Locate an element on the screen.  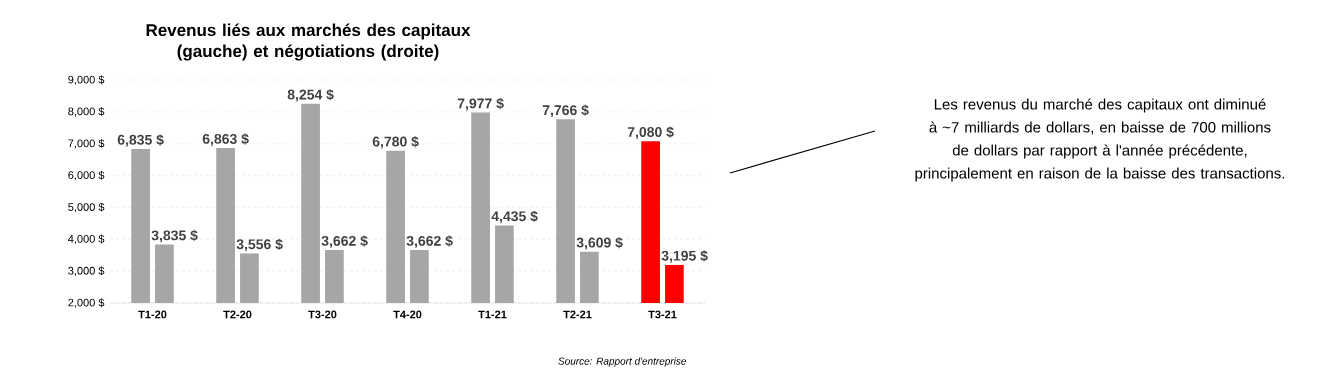
x-tick-label: T4-20 is located at coordinates (407, 314).